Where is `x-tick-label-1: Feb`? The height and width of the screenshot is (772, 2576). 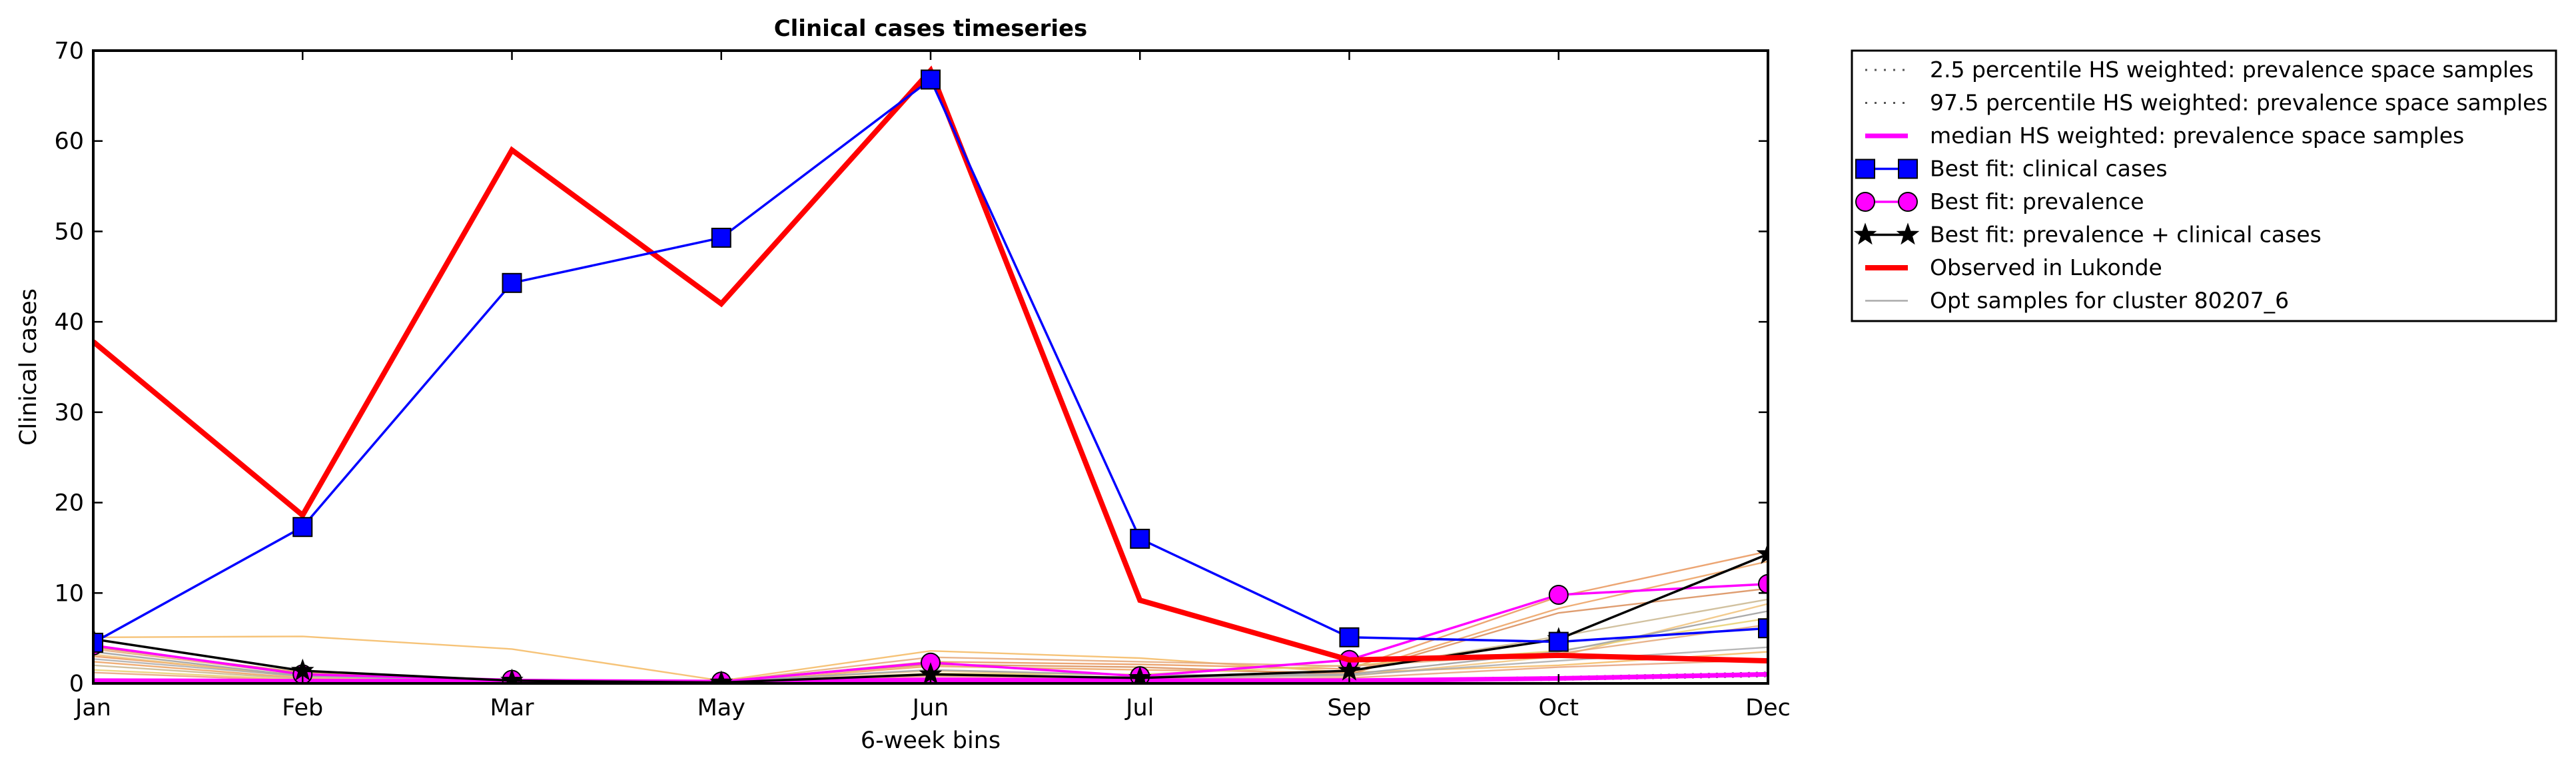 x-tick-label-1: Feb is located at coordinates (303, 708).